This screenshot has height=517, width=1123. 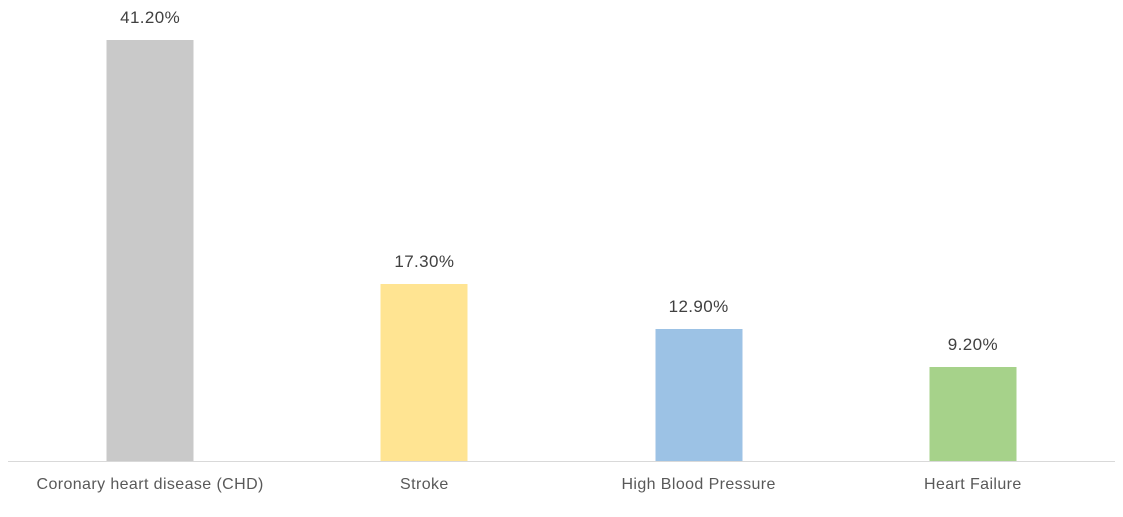 I want to click on bar-heart-failure, so click(x=973, y=414).